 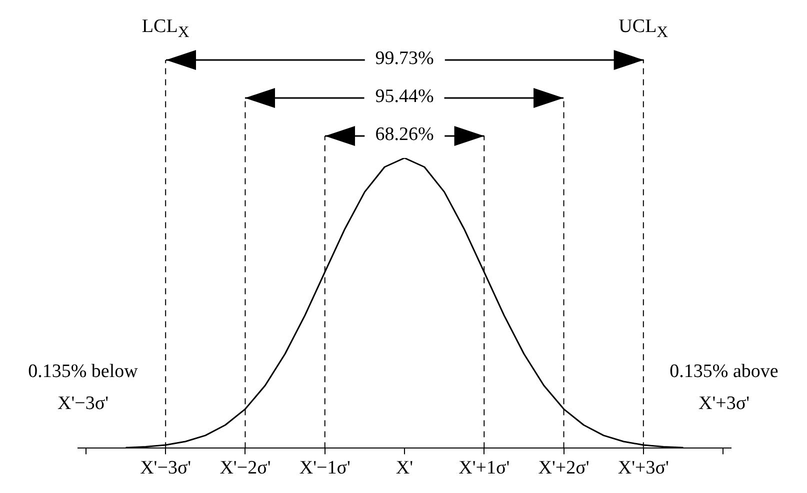 I want to click on annotation: 0.135% below X'−3σ', so click(x=83, y=388).